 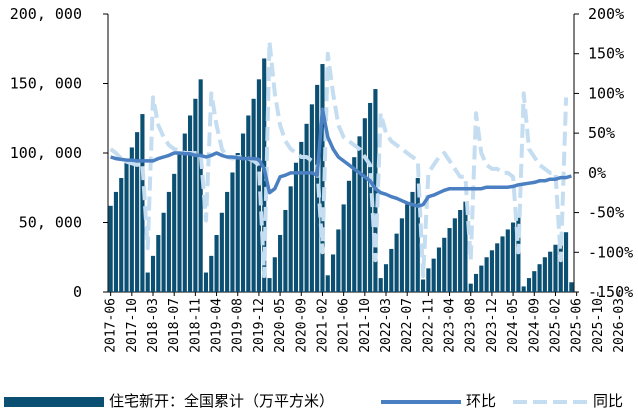 I want to click on legend: 住宅新开：全国累计（万平方米） 环比 同比, so click(x=313, y=401).